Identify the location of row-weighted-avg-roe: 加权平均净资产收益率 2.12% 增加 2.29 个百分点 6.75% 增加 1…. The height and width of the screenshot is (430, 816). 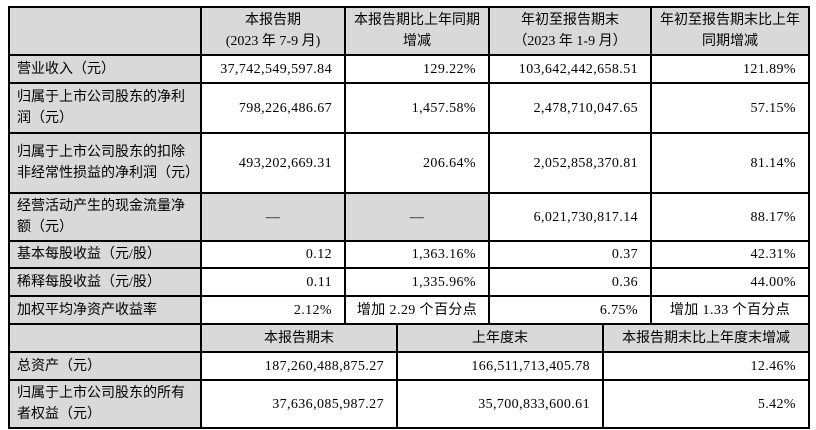
(409, 310).